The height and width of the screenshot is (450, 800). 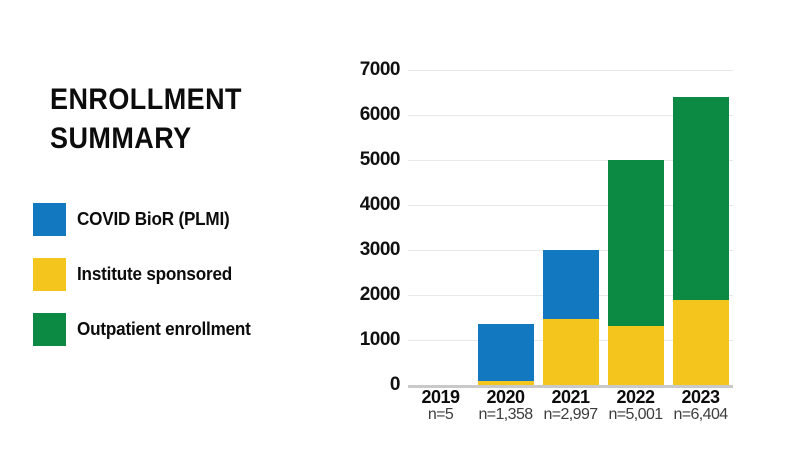 I want to click on y-axis-labels: 0 1000 2000 3000 4000 5000 6000 7000, so click(x=365, y=227).